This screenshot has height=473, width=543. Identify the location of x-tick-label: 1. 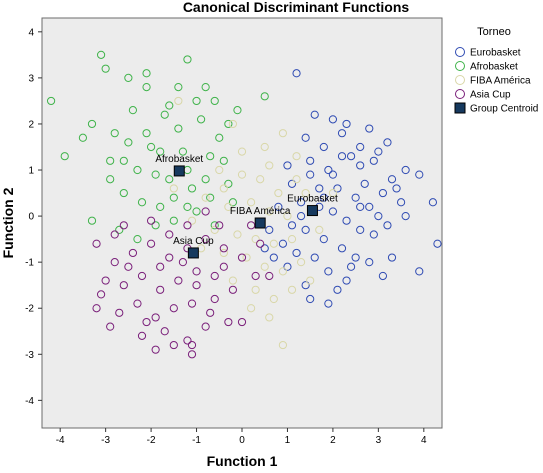
(288, 440).